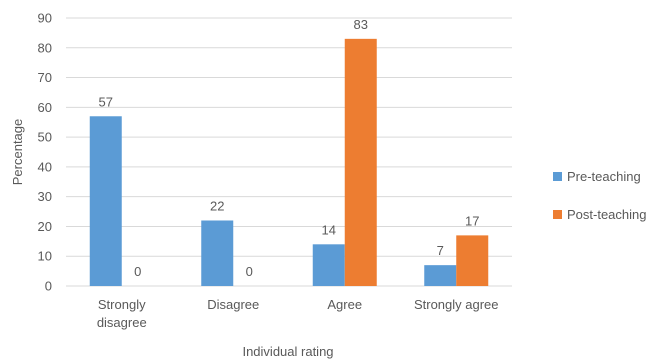 The width and height of the screenshot is (663, 362). Describe the element at coordinates (361, 24) in the screenshot. I see `data-label: 83` at that location.